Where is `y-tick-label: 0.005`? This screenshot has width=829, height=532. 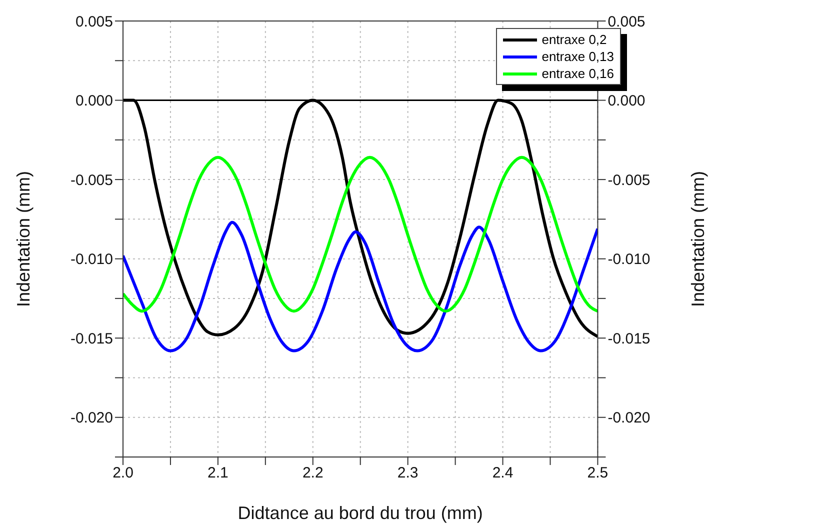
y-tick-label: 0.005 is located at coordinates (94, 21).